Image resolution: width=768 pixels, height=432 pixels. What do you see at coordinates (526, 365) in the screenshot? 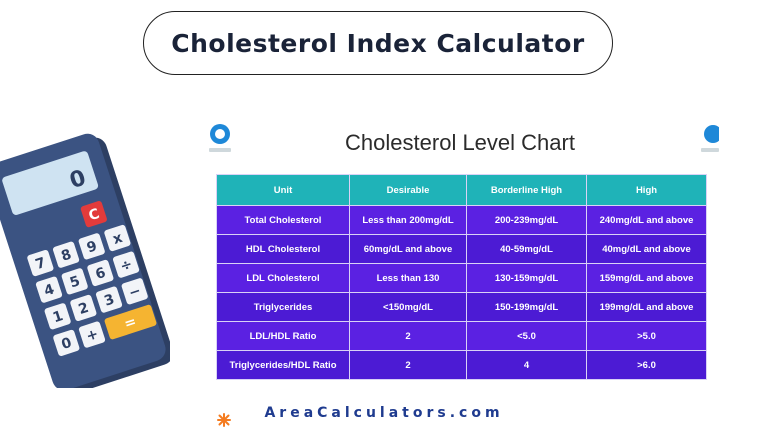
I see `table-cell: 4` at bounding box center [526, 365].